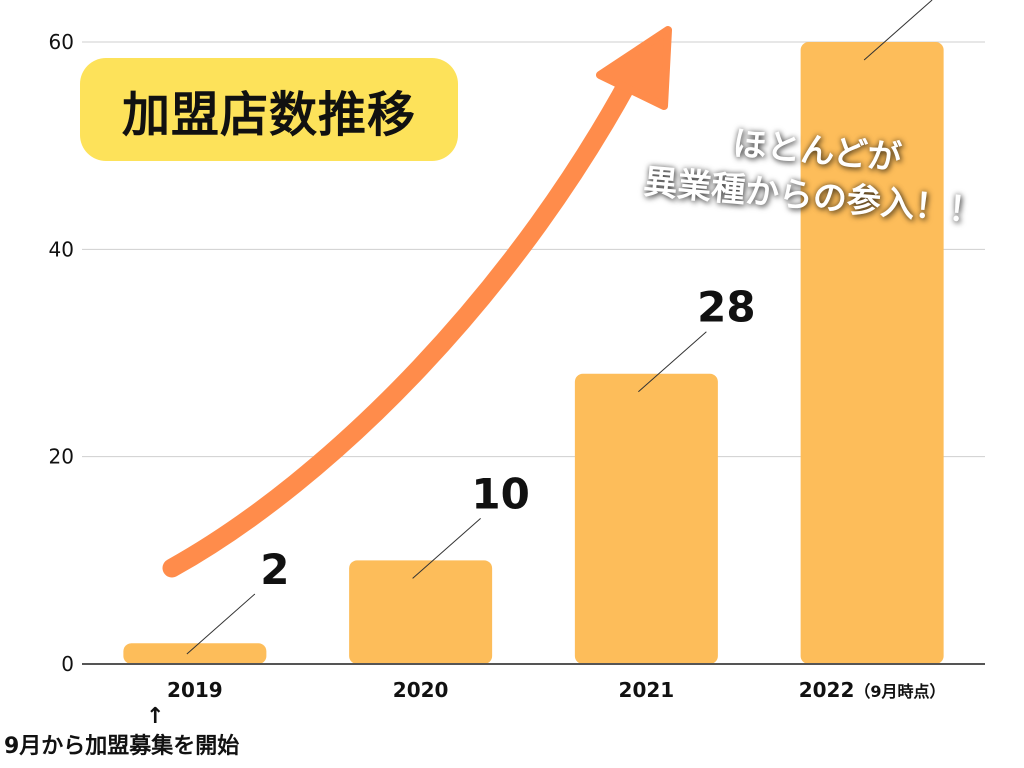 This screenshot has height=768, width=1024. What do you see at coordinates (61, 42) in the screenshot?
I see `y-tick-label: 60` at bounding box center [61, 42].